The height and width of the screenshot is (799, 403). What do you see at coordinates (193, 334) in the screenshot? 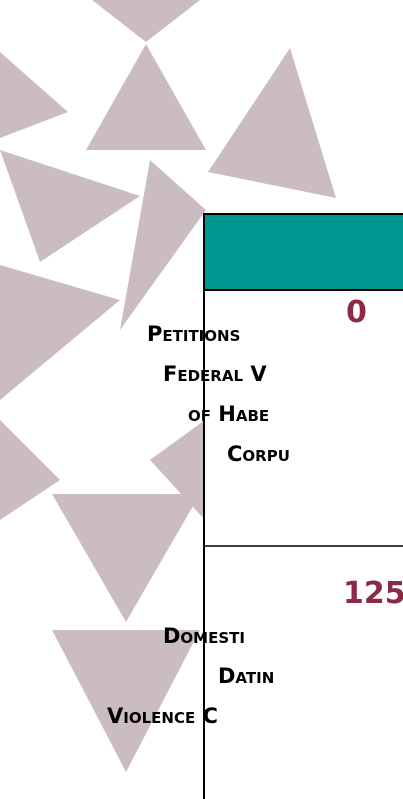
I see `stat-label: Petitions` at bounding box center [193, 334].